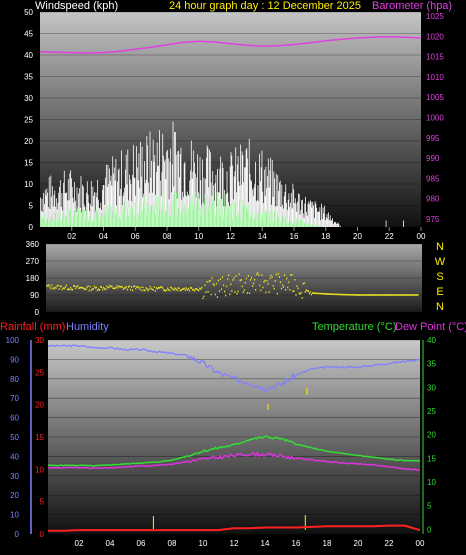 The image size is (466, 555). What do you see at coordinates (429, 506) in the screenshot?
I see `temperature-y-tick-label: 5` at bounding box center [429, 506].